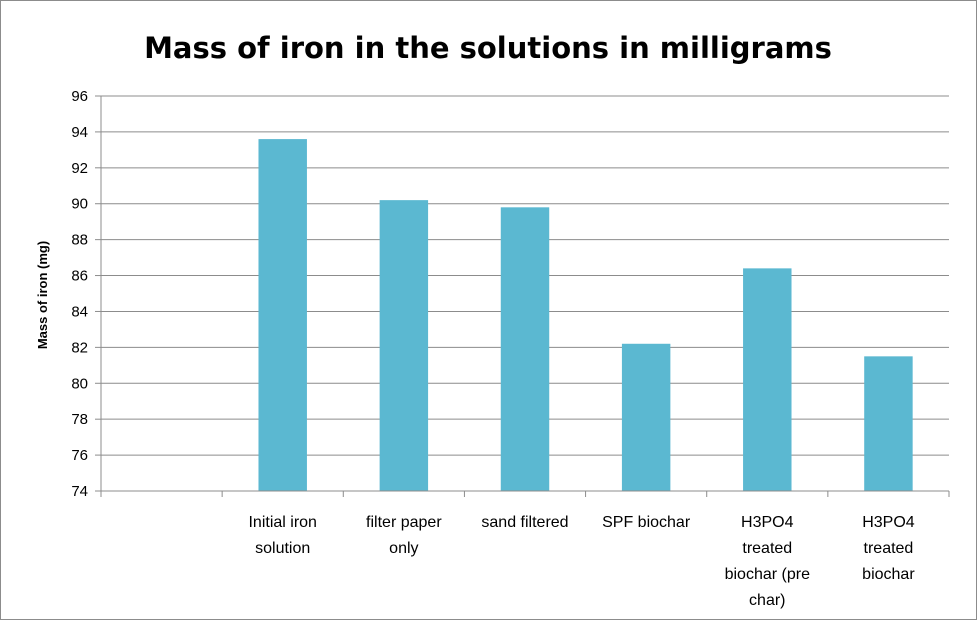  I want to click on x-tick-label: solution, so click(282, 548).